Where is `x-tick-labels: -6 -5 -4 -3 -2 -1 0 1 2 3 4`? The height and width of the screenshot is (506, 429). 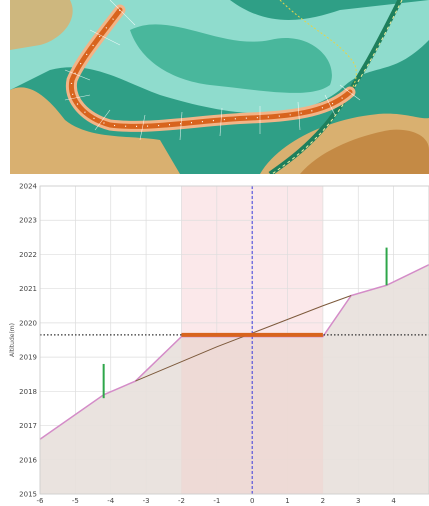 x-tick-labels: -6 -5 -4 -3 -2 -1 0 1 2 3 4 is located at coordinates (217, 501).